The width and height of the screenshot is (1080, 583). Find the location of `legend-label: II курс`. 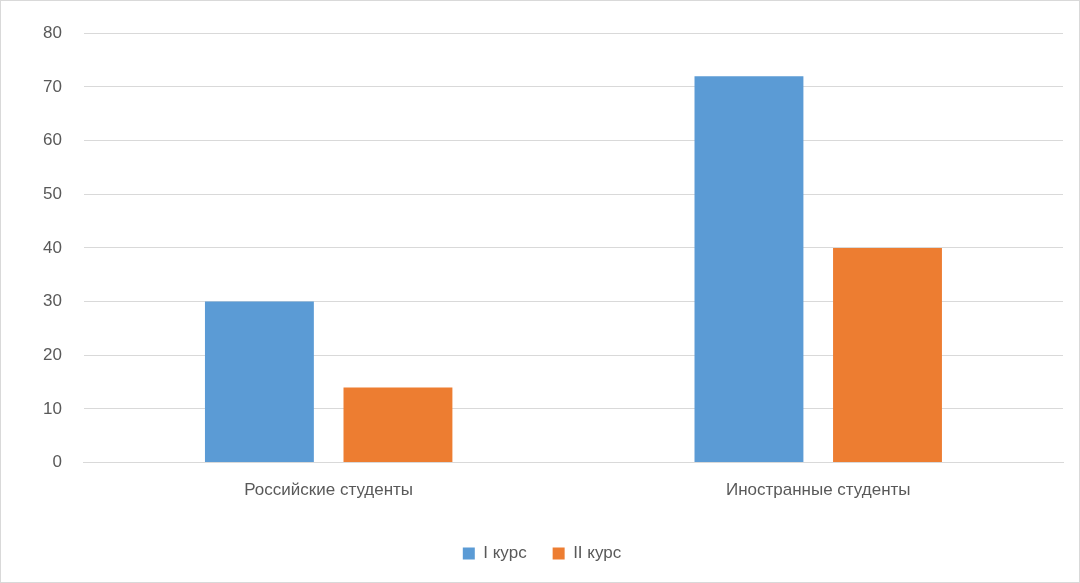

legend-label: II курс is located at coordinates (597, 553).